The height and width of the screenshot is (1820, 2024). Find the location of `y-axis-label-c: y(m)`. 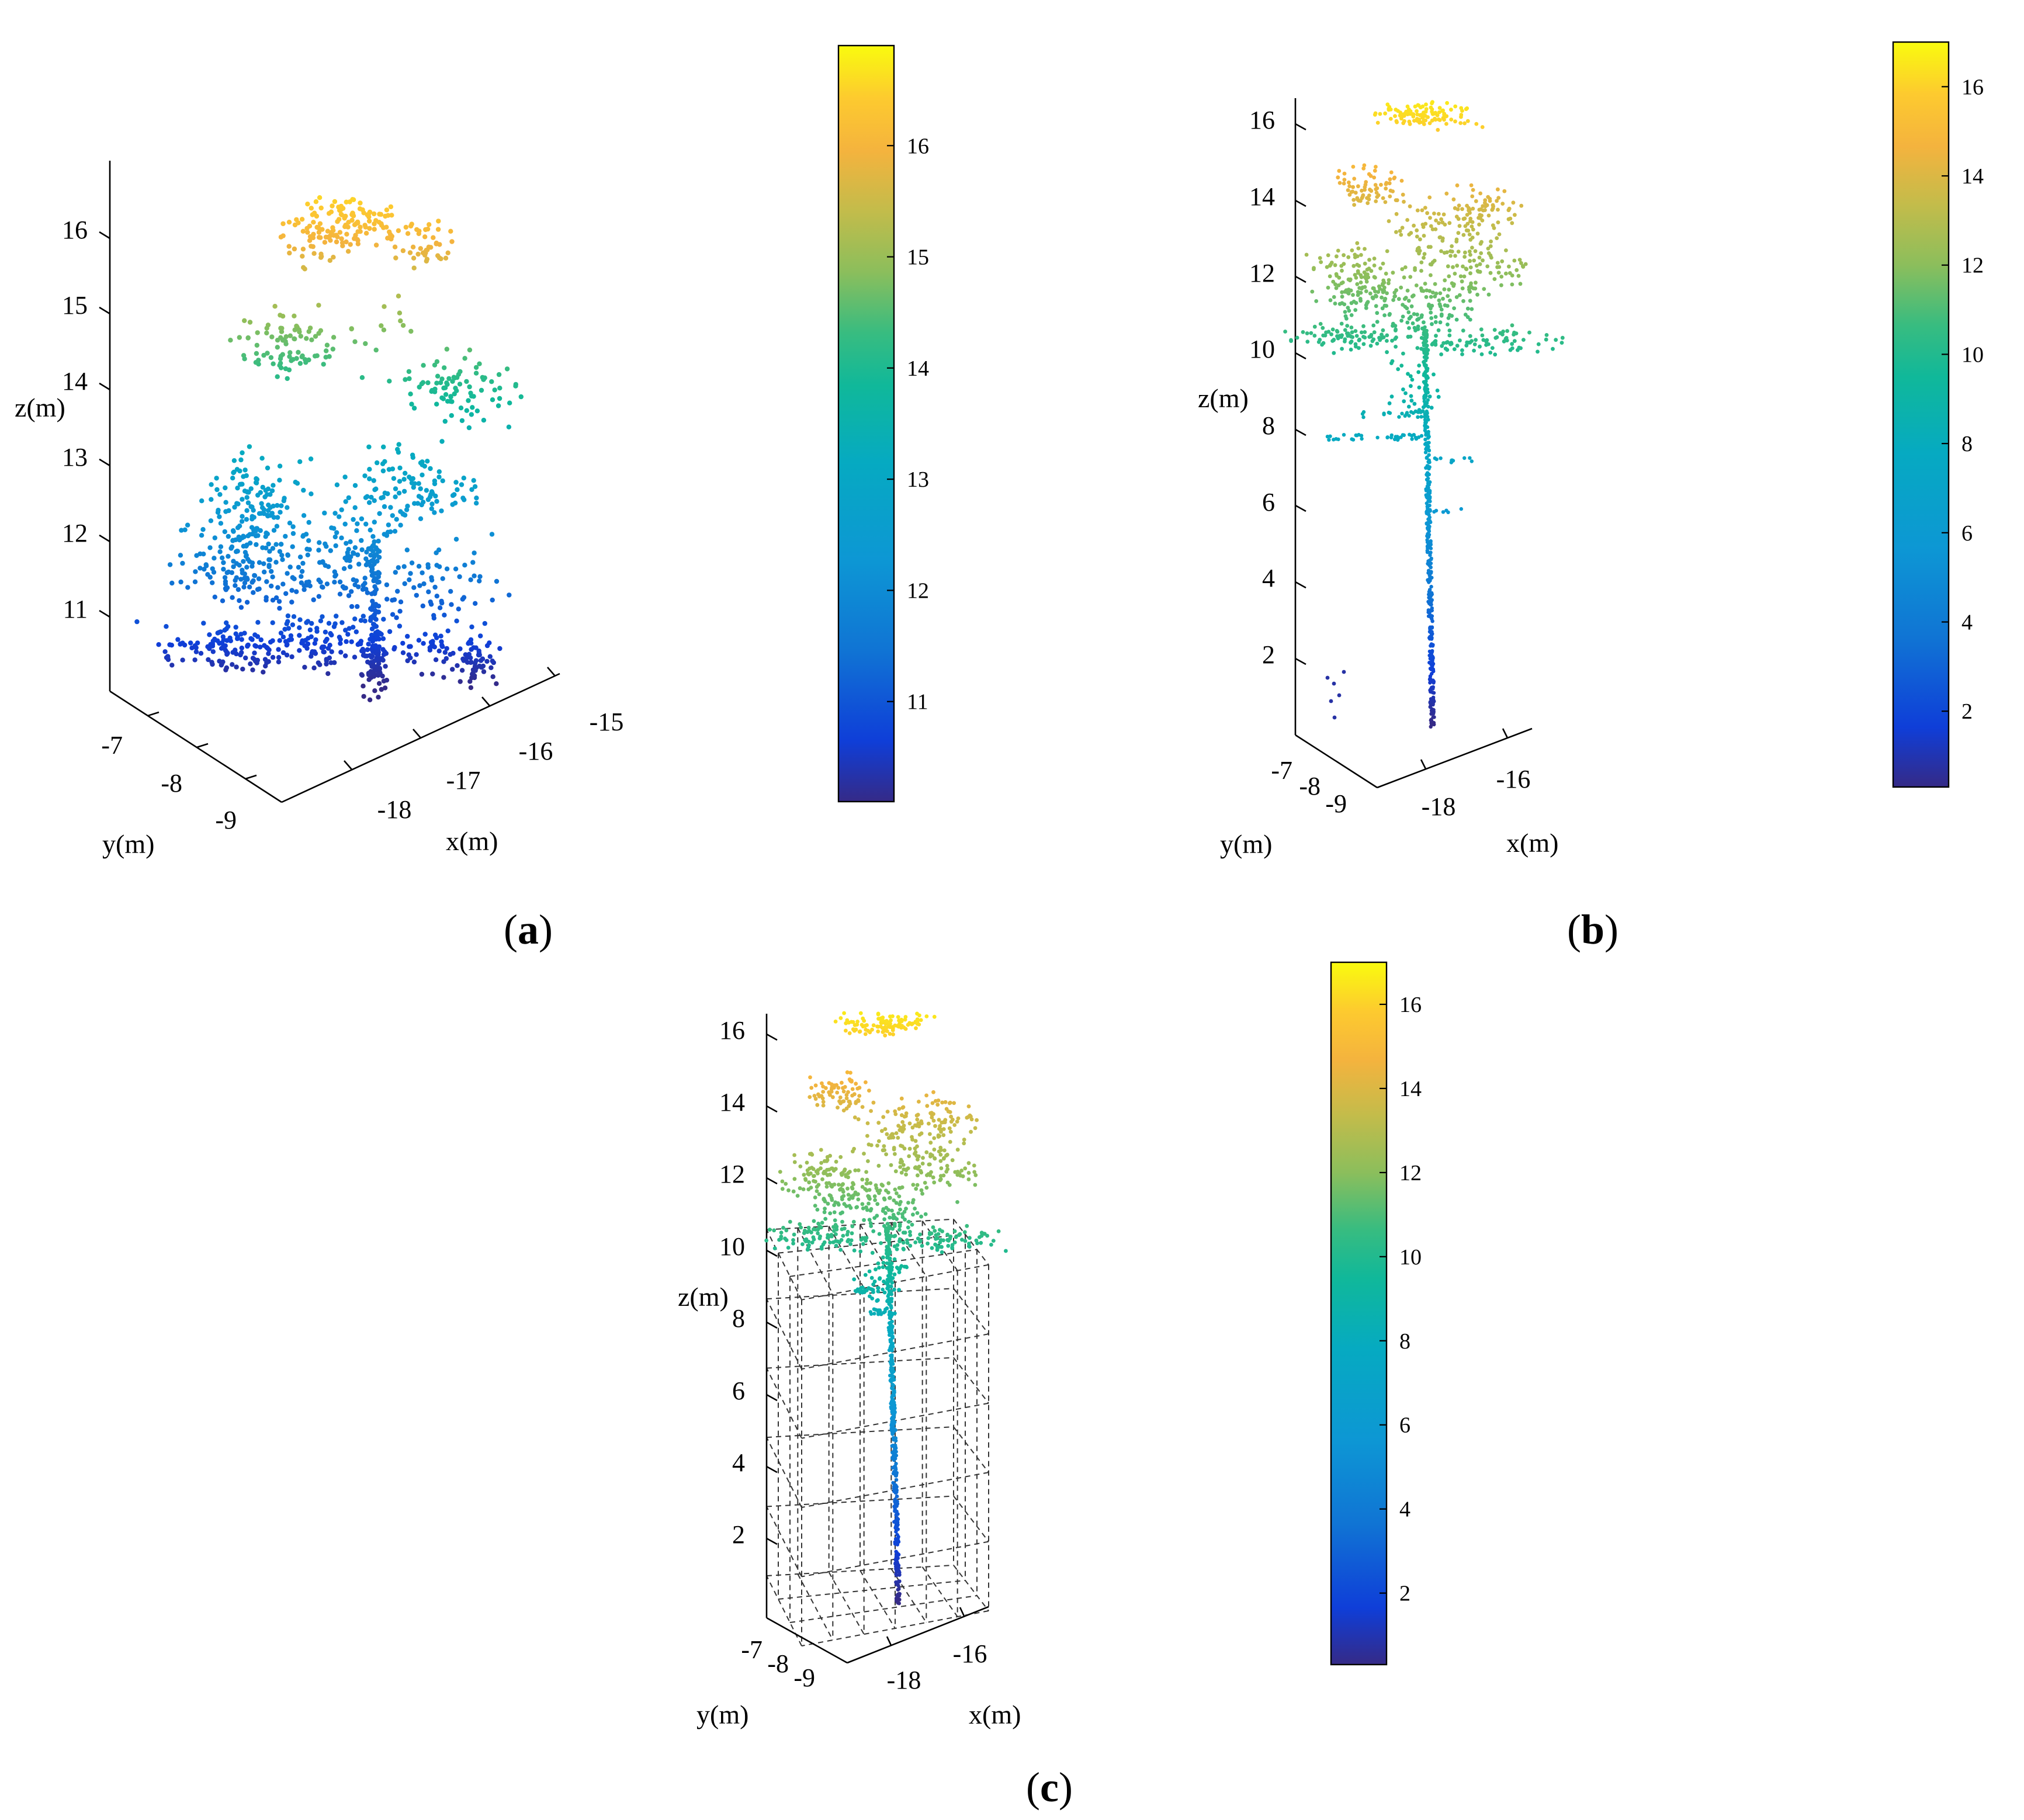

y-axis-label-c: y(m) is located at coordinates (722, 1714).